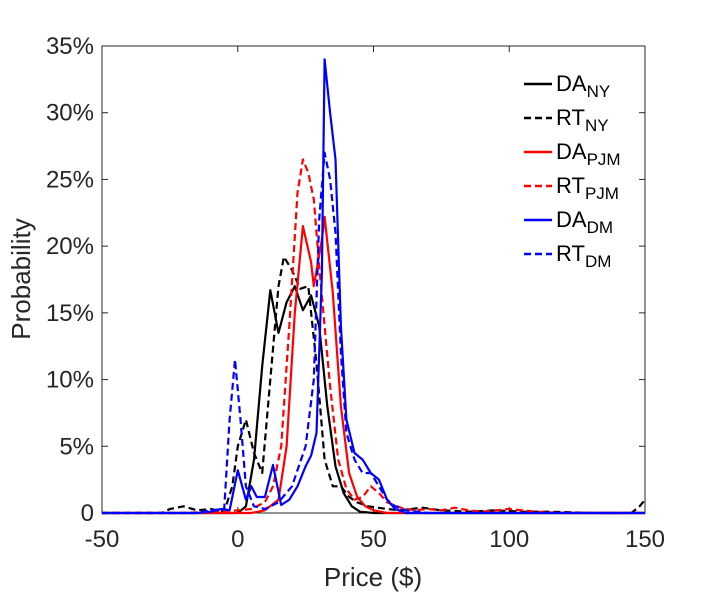 This screenshot has height=594, width=714. I want to click on x-tick-label: 50, so click(373, 539).